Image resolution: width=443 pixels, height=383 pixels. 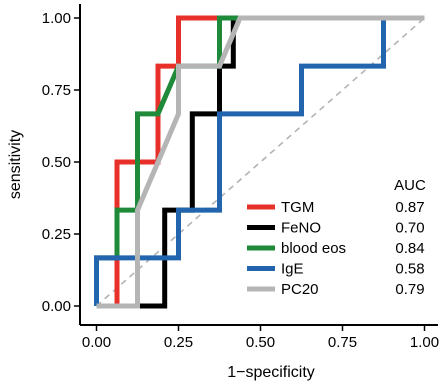 I want to click on legend-label: IgE, so click(x=292, y=269).